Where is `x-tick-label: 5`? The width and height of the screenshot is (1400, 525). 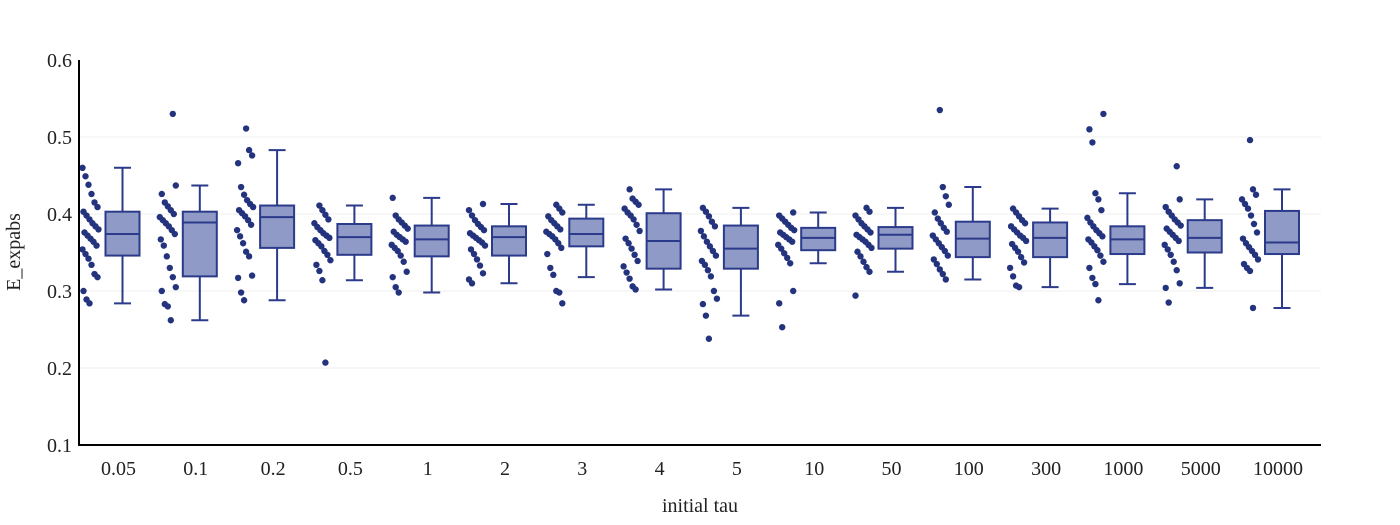
x-tick-label: 5 is located at coordinates (737, 469).